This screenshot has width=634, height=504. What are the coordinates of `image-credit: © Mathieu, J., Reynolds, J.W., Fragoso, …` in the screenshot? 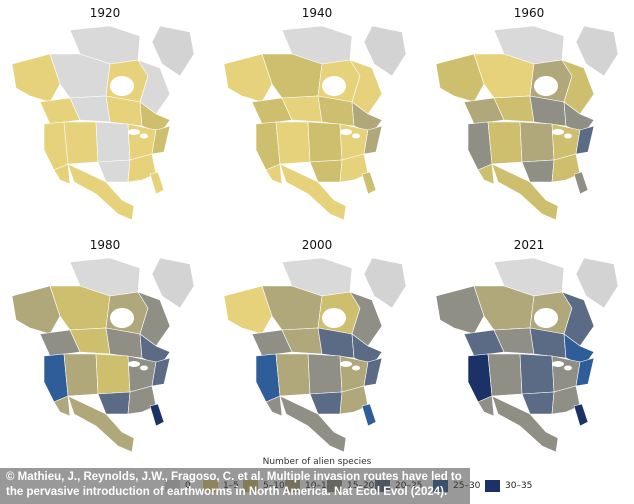 It's located at (235, 486).